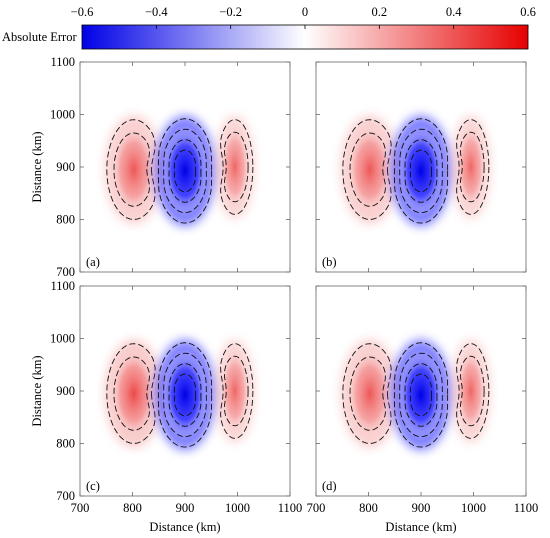  I want to click on colorbar-tick-label: 0.4, so click(454, 12).